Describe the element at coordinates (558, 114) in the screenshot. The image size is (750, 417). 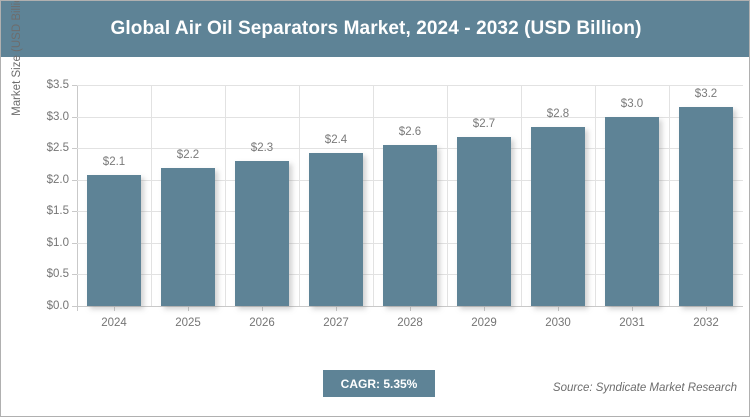
I see `bar-value-label: $2.8` at that location.